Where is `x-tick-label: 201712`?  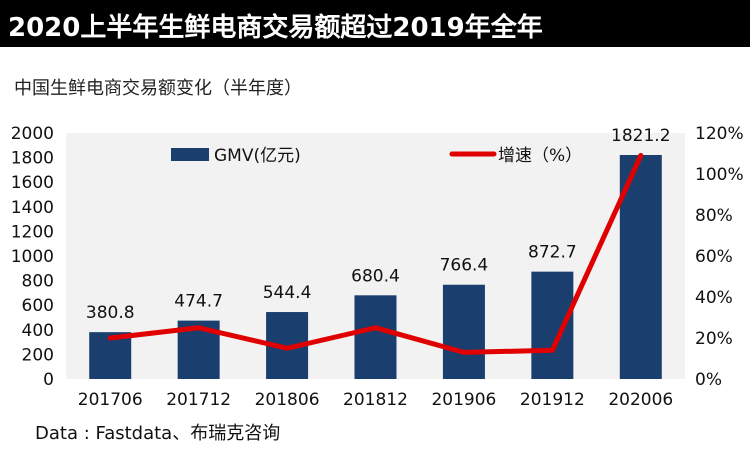 x-tick-label: 201712 is located at coordinates (198, 400).